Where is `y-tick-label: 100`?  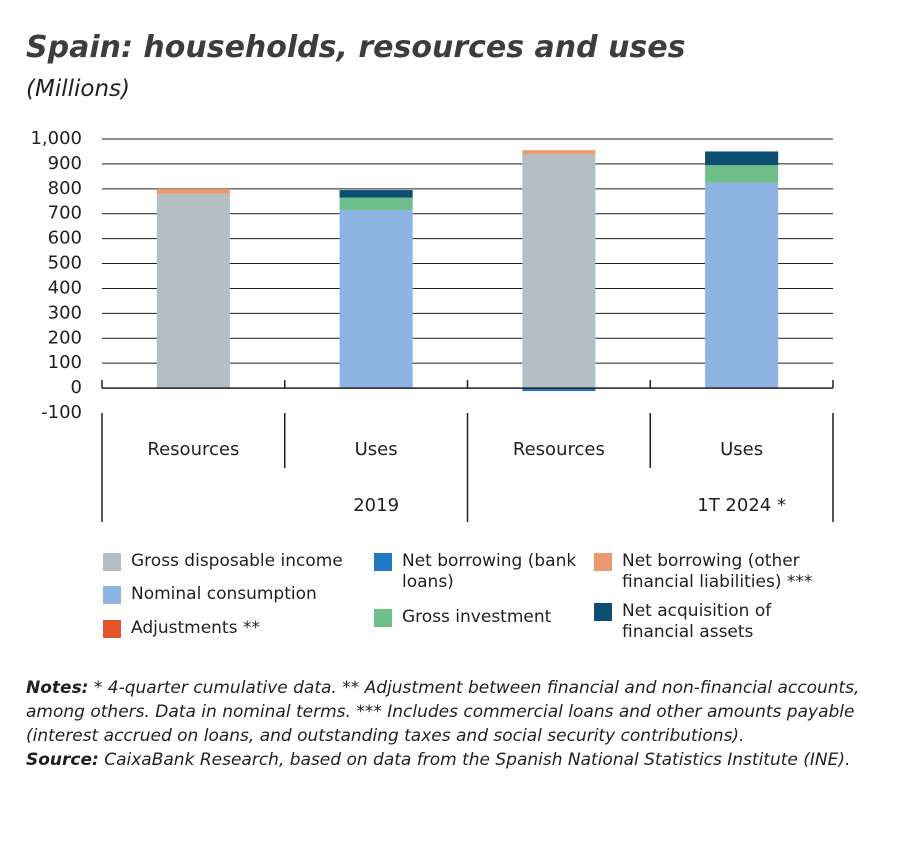
y-tick-label: 100 is located at coordinates (65, 362).